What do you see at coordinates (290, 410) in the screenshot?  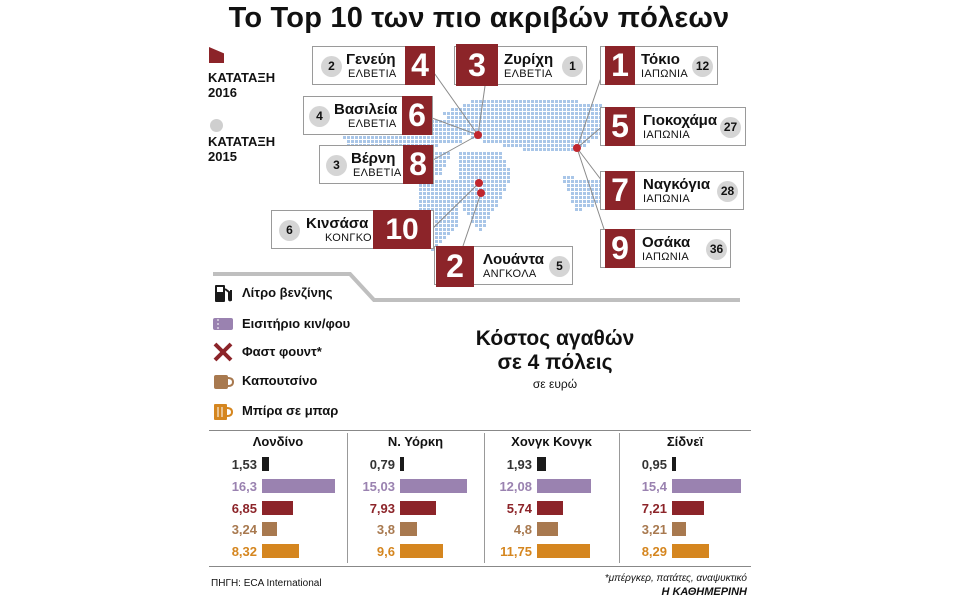 I see `goods-legend-label: Μπίρα σε μπαρ` at bounding box center [290, 410].